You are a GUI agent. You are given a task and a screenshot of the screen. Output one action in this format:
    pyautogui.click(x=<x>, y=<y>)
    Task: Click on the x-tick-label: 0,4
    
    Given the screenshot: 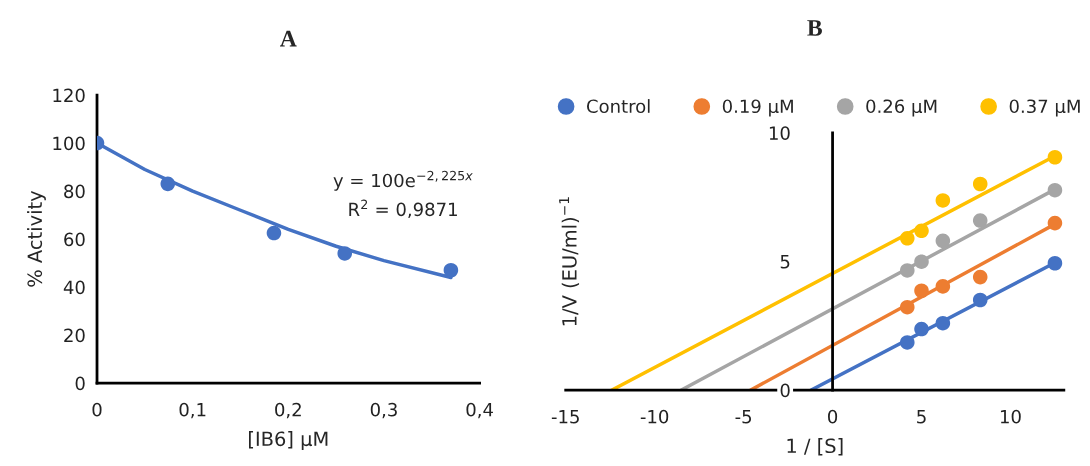 What is the action you would take?
    pyautogui.click(x=479, y=410)
    